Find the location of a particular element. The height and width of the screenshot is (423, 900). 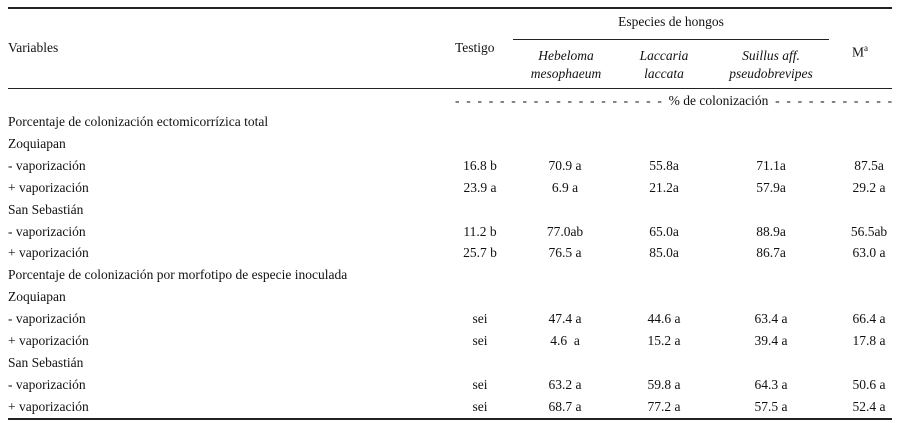

table-cell: 87.5a is located at coordinates (869, 165).